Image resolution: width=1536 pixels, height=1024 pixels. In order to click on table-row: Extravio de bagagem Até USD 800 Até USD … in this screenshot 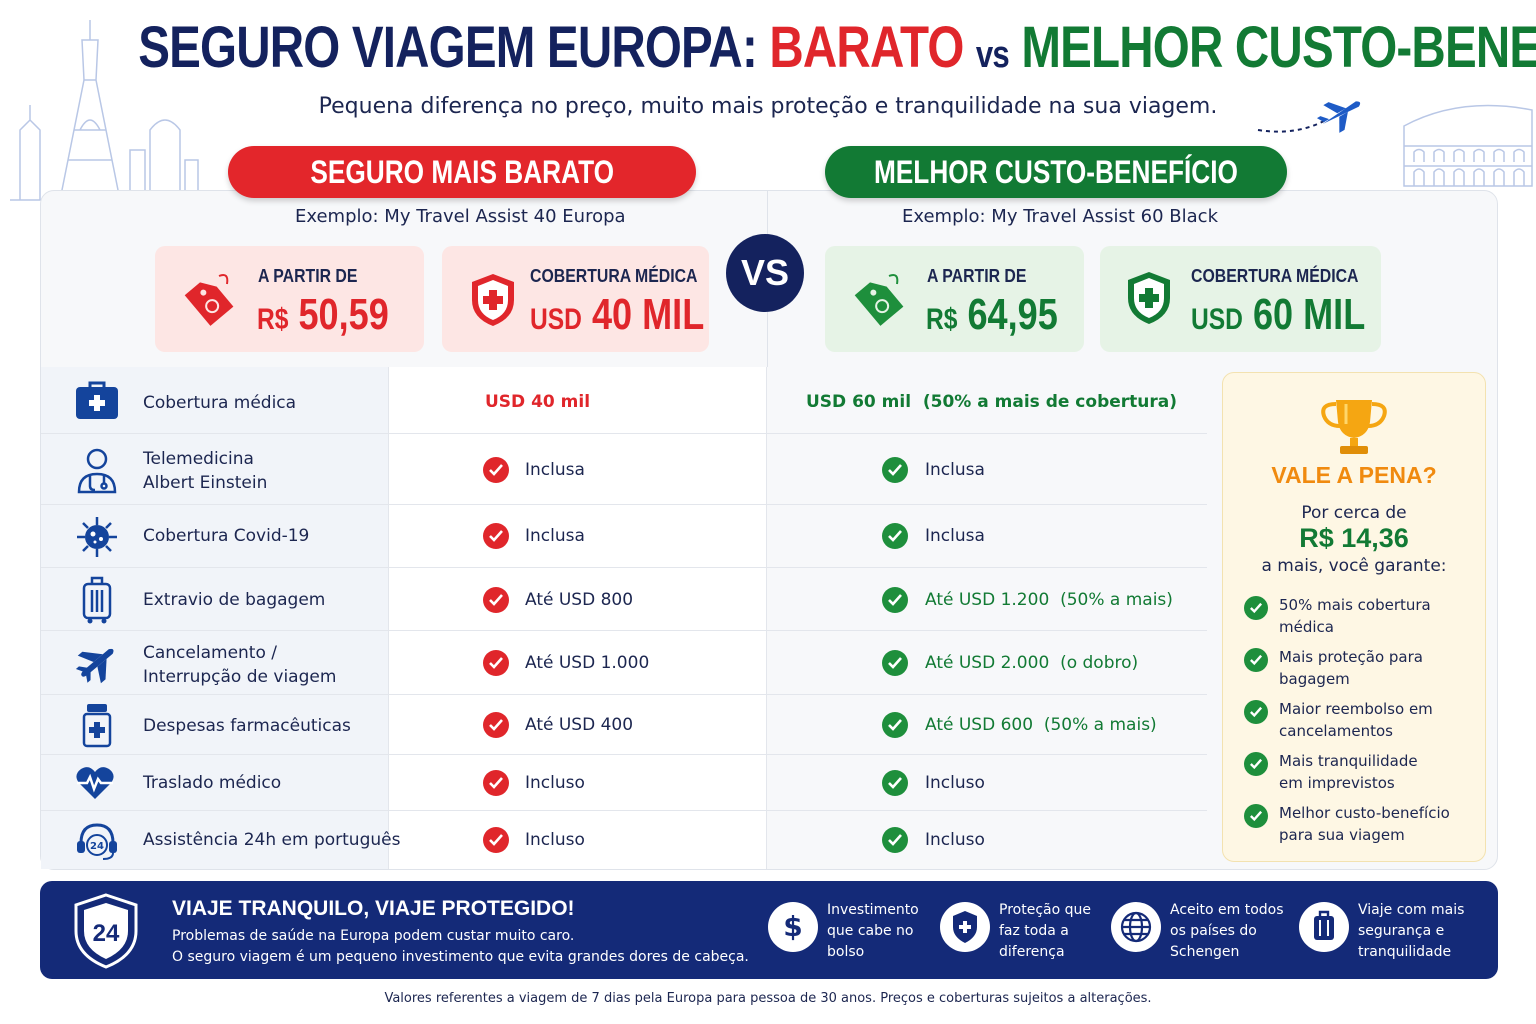, I will do `click(624, 598)`.